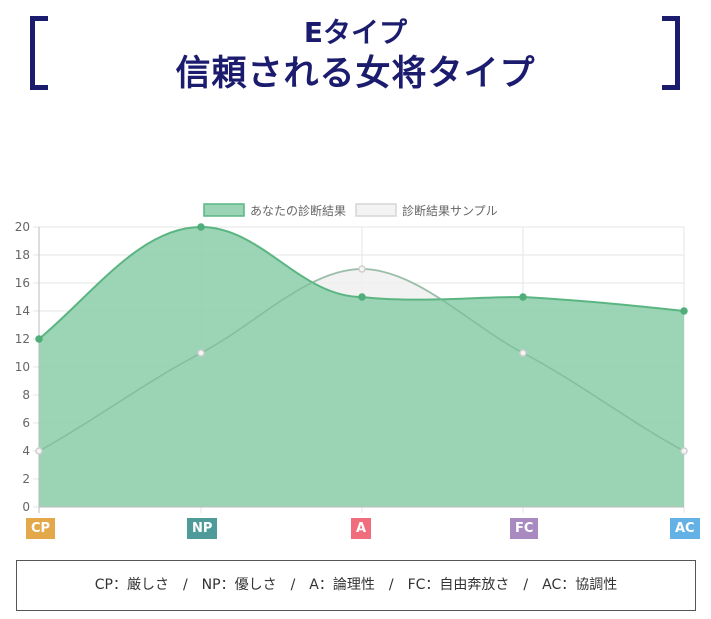 The height and width of the screenshot is (619, 711). I want to click on legend-item-sample: 診断結果サンプル, so click(426, 210).